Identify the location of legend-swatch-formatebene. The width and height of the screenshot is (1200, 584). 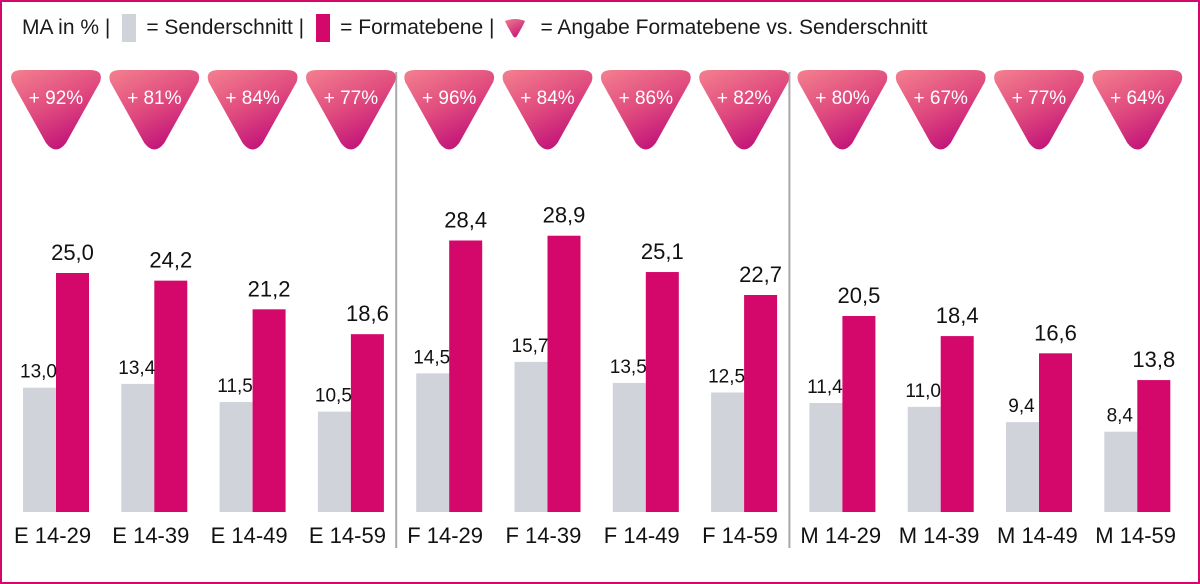
(323, 28).